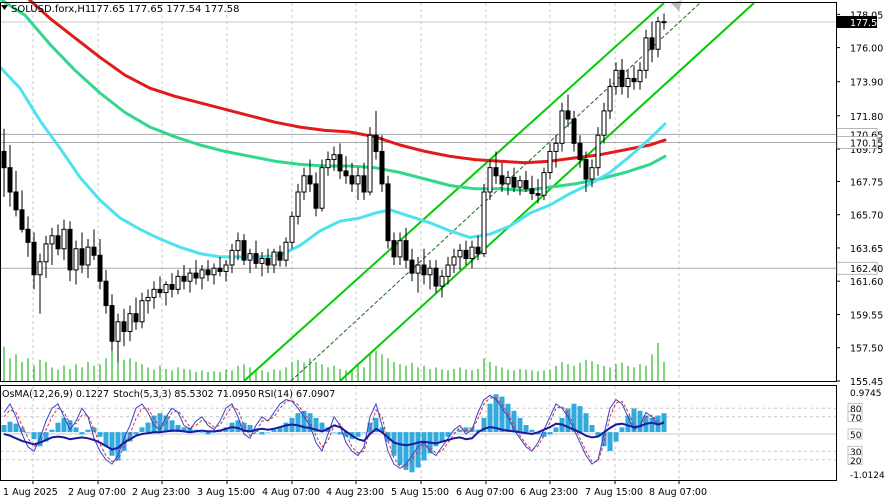 The height and width of the screenshot is (501, 886). Describe the element at coordinates (866, 117) in the screenshot. I see `price-tick-label: 171.80` at that location.